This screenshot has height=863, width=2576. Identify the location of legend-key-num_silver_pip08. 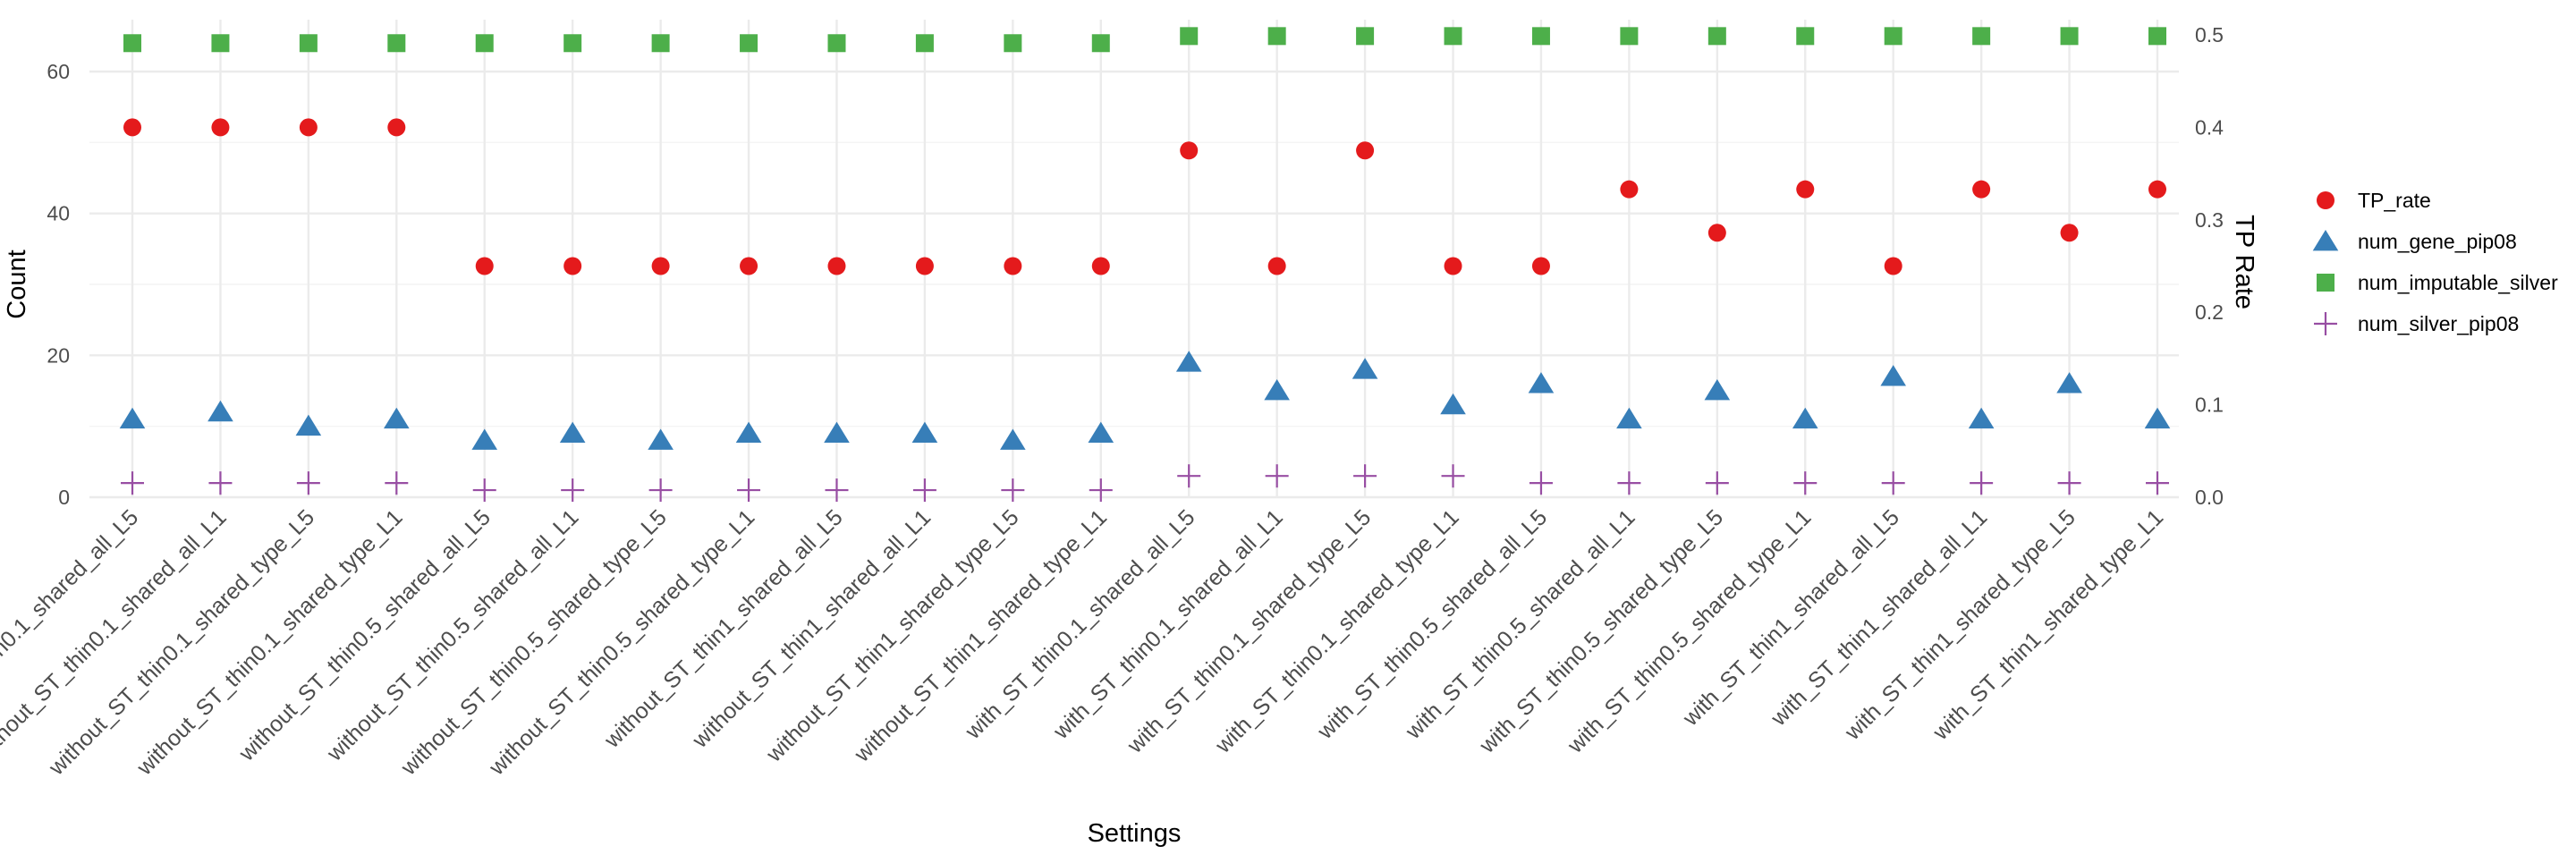
(2325, 323).